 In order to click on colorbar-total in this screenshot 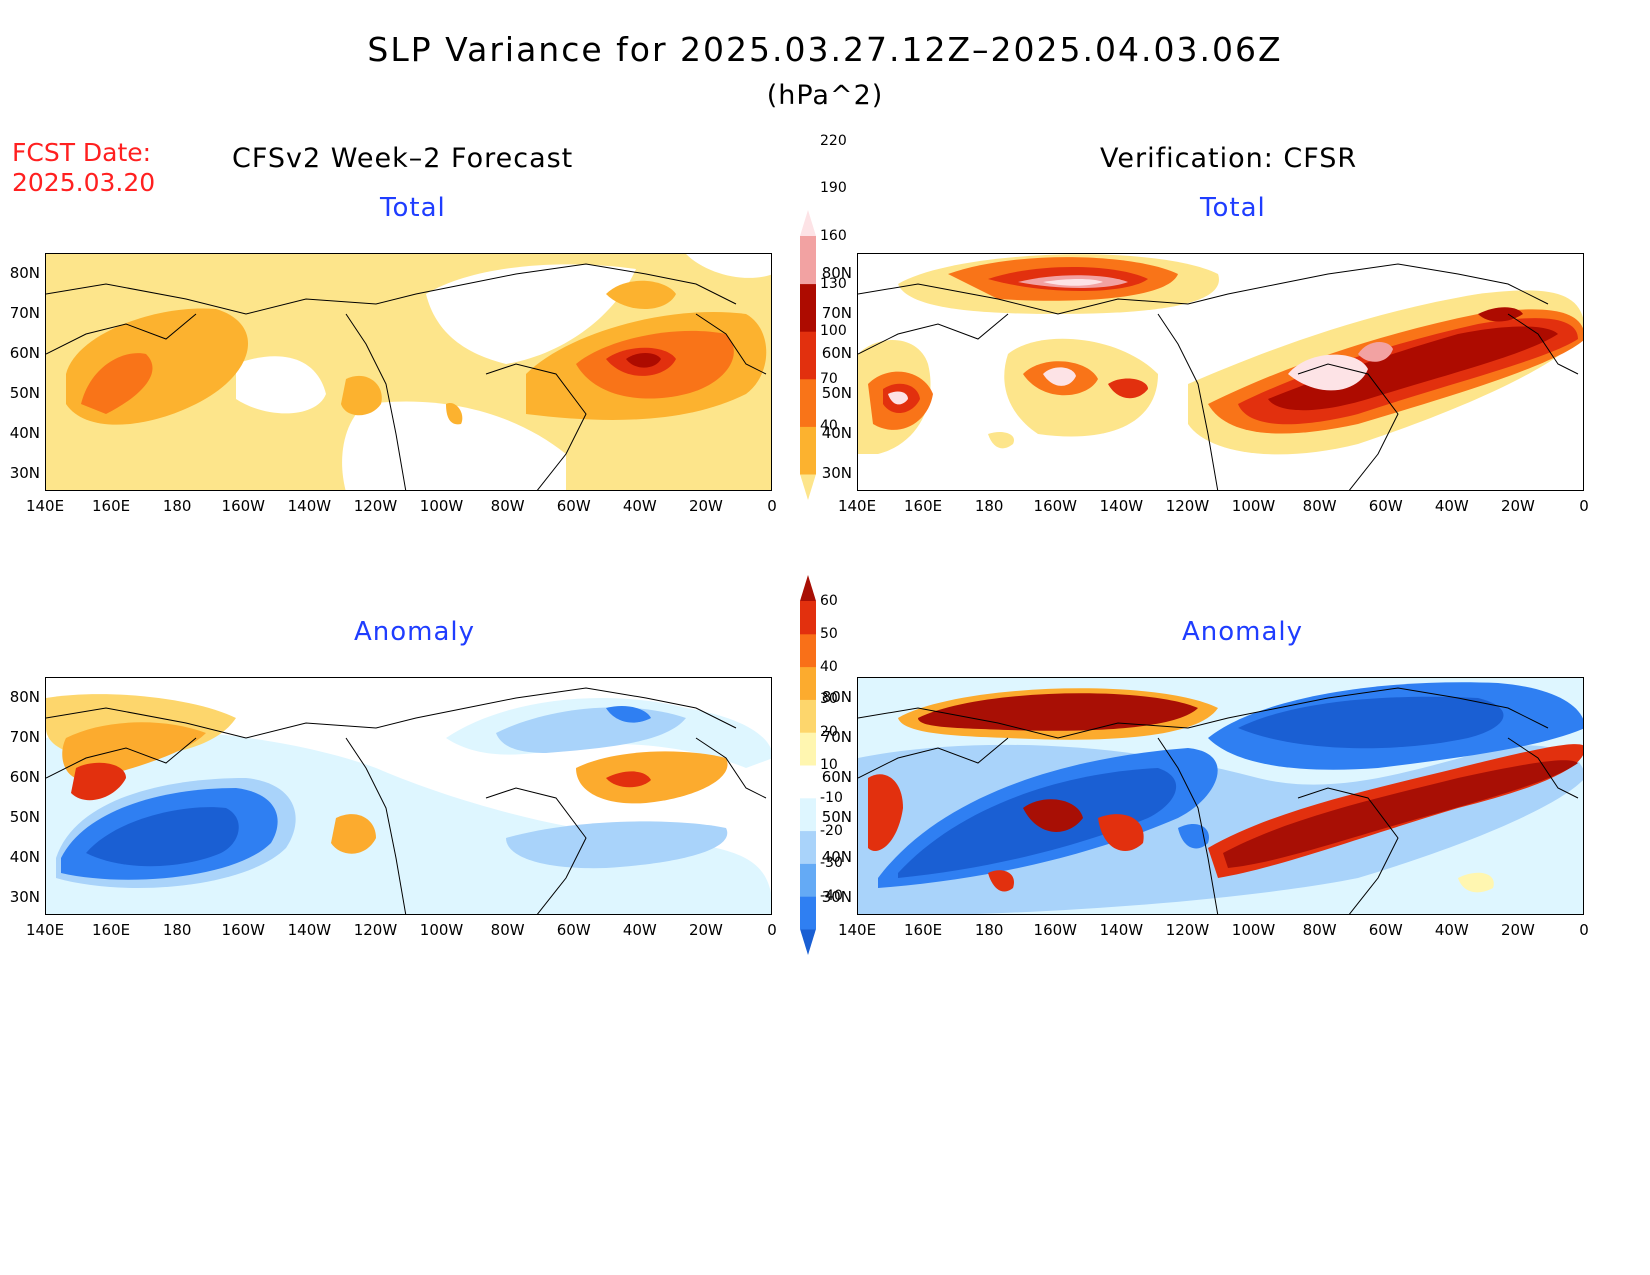, I will do `click(808, 355)`.